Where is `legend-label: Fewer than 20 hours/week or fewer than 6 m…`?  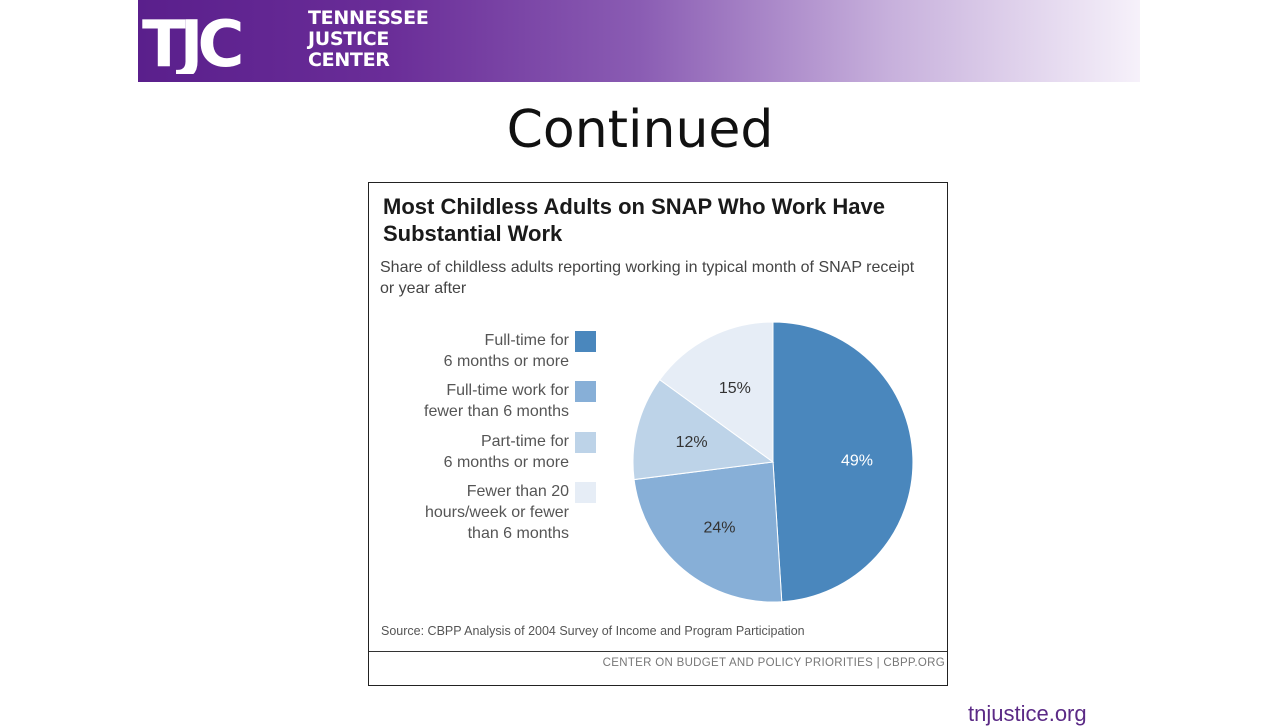
legend-label: Fewer than 20 hours/week or fewer than 6 m… is located at coordinates (497, 512).